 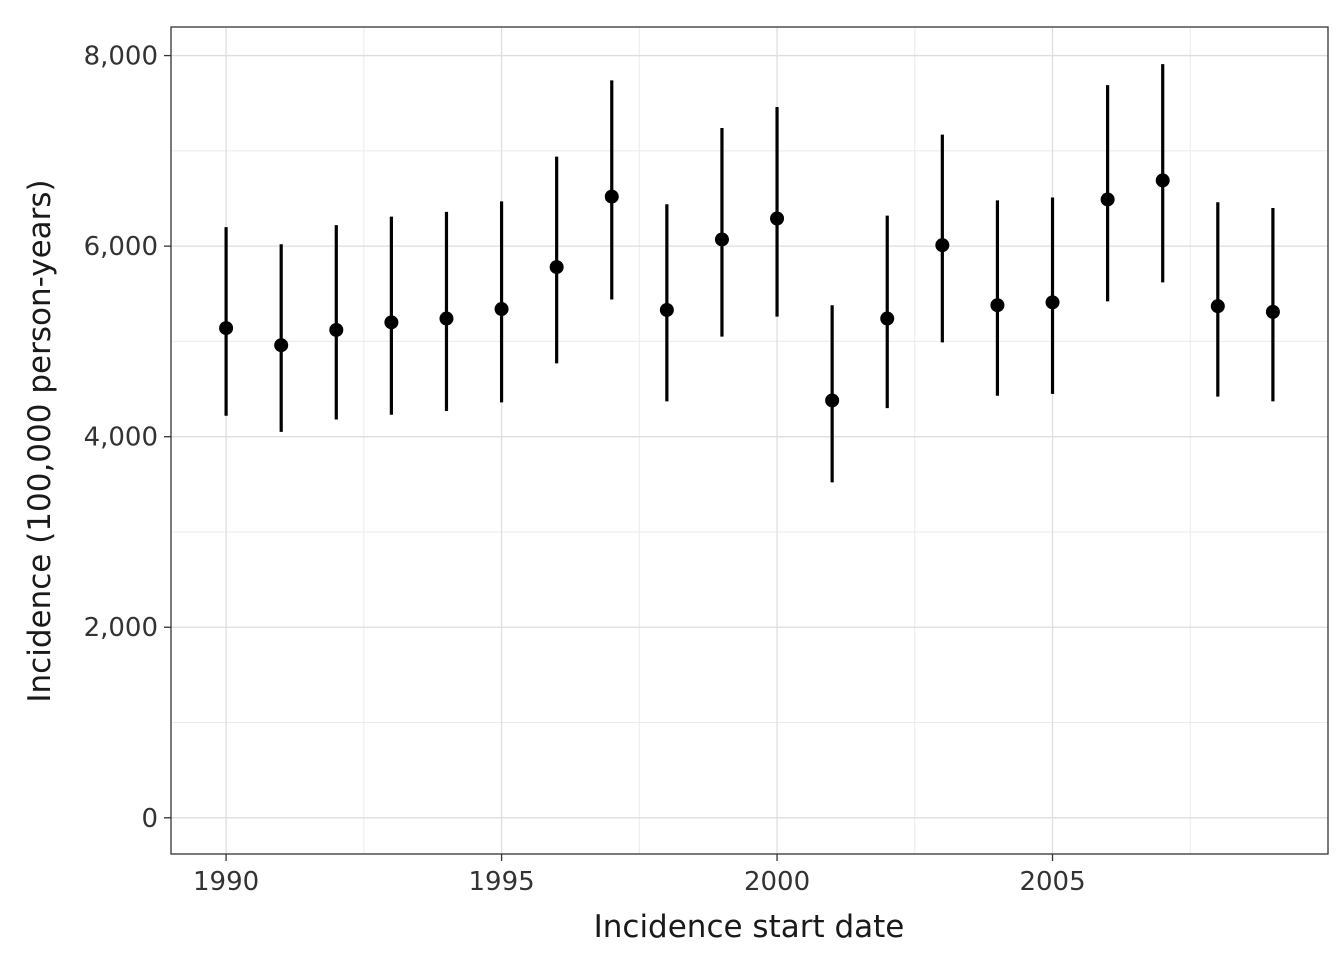 I want to click on y-tick-label: 6,000, so click(x=121, y=247).